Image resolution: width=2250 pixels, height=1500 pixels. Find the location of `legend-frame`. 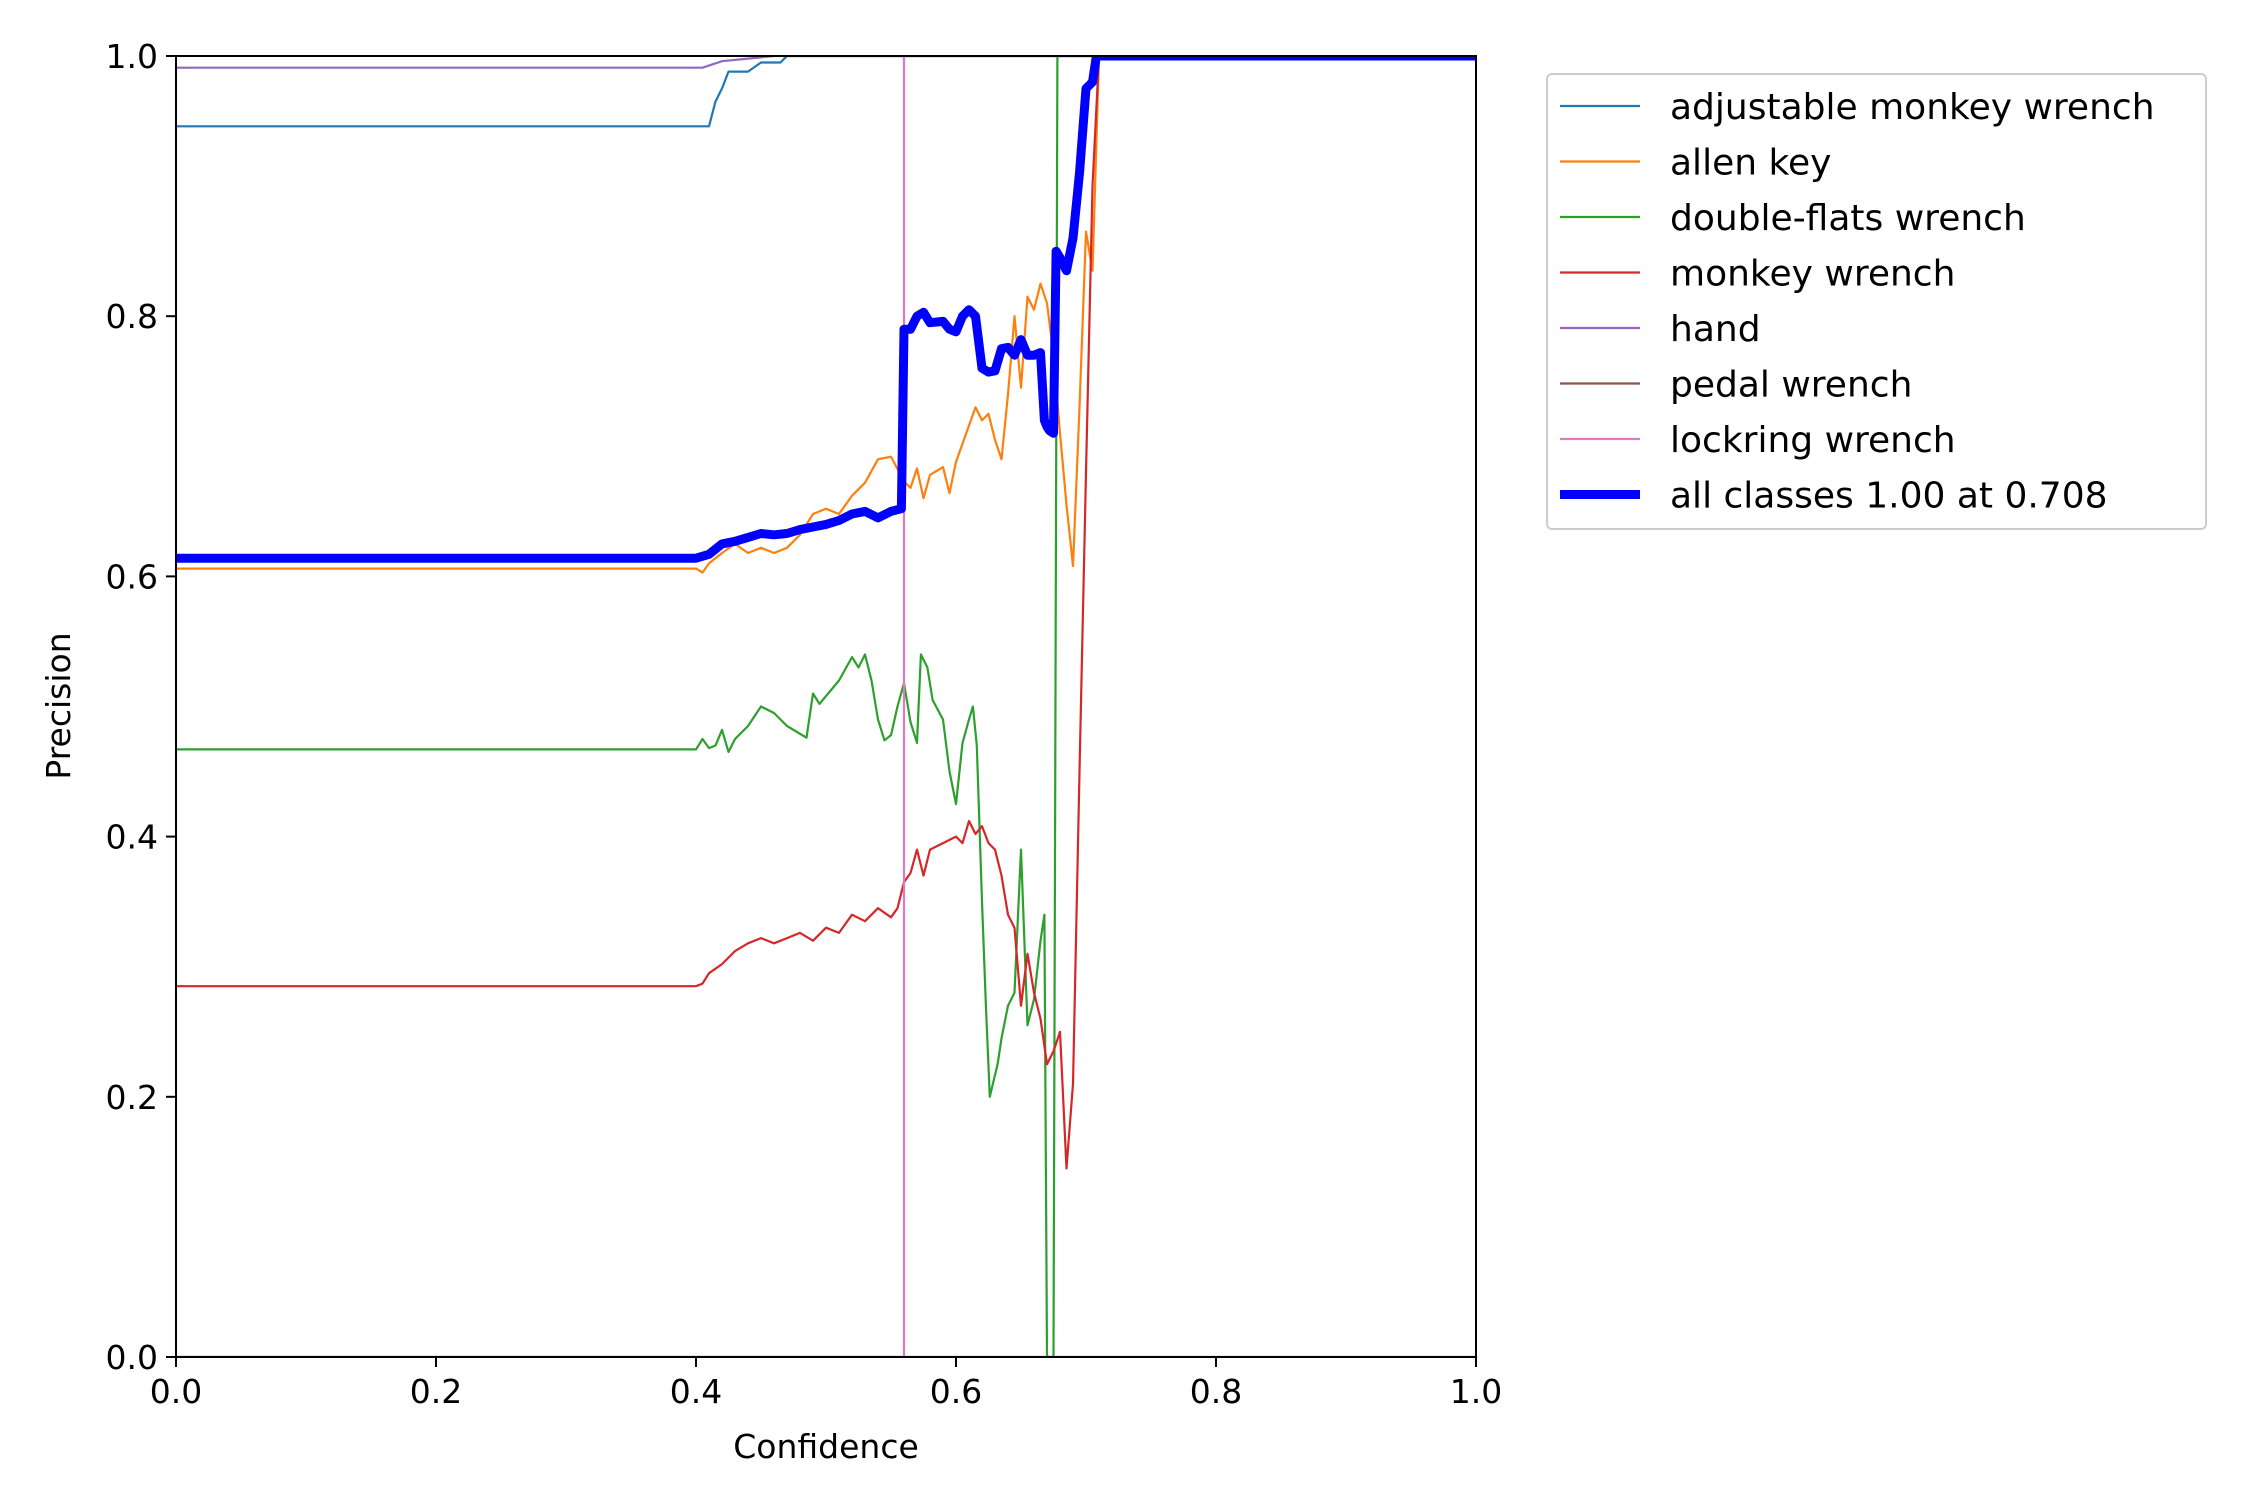

legend-frame is located at coordinates (1876, 301).